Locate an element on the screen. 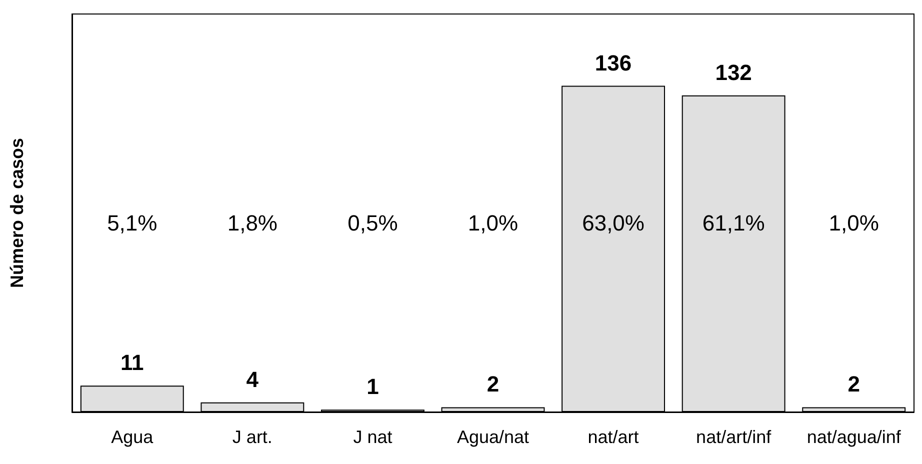  x-tick-label: nat/art is located at coordinates (613, 437).